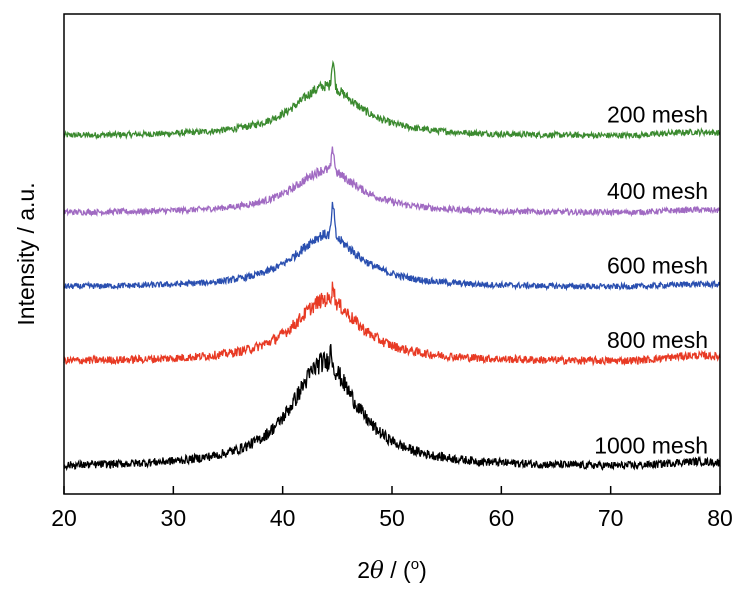  I want to click on series-label-400-mesh: 400 mesh, so click(657, 191).